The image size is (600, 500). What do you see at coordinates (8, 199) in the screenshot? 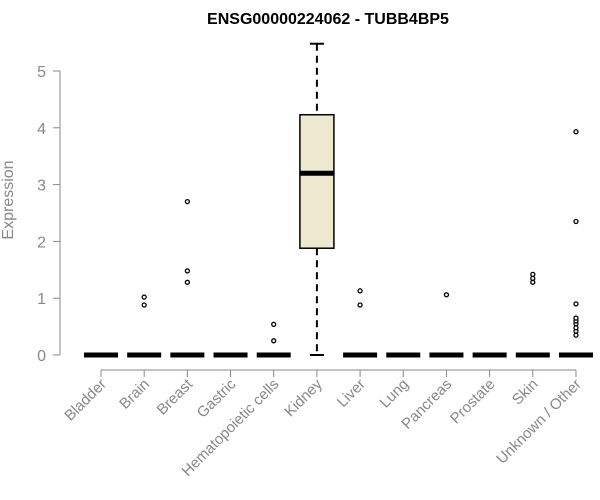
I see `y-axis-label: Expression` at bounding box center [8, 199].